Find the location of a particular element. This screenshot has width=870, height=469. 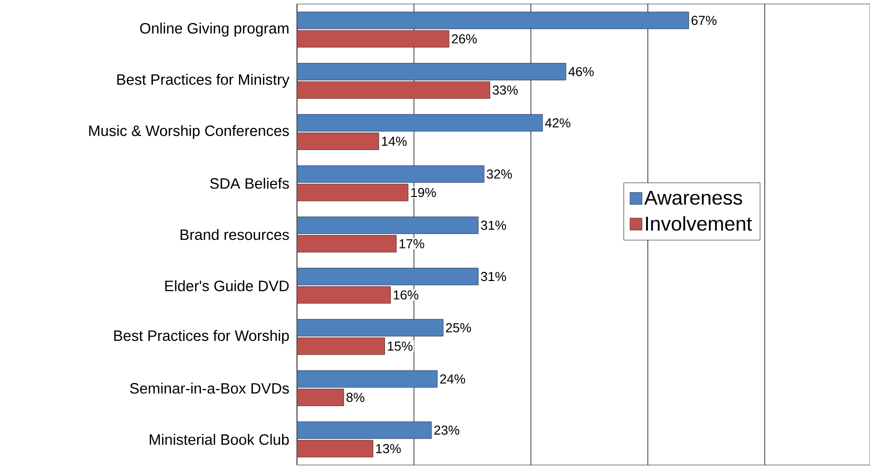

y-tick-label: SDA Beliefs is located at coordinates (249, 183).